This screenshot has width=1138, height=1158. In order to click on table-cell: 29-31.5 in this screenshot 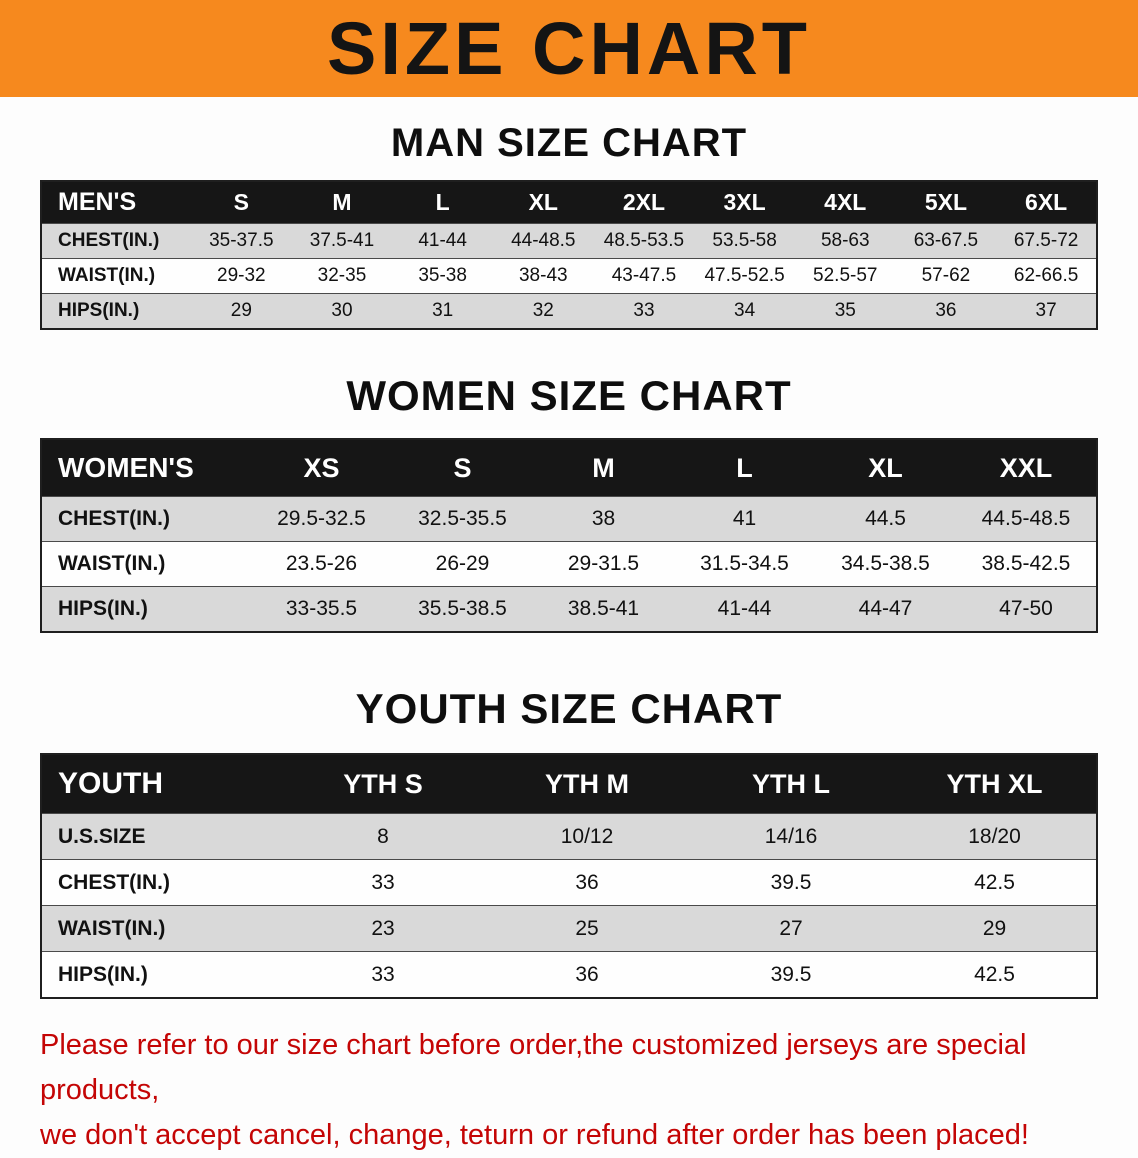, I will do `click(603, 564)`.